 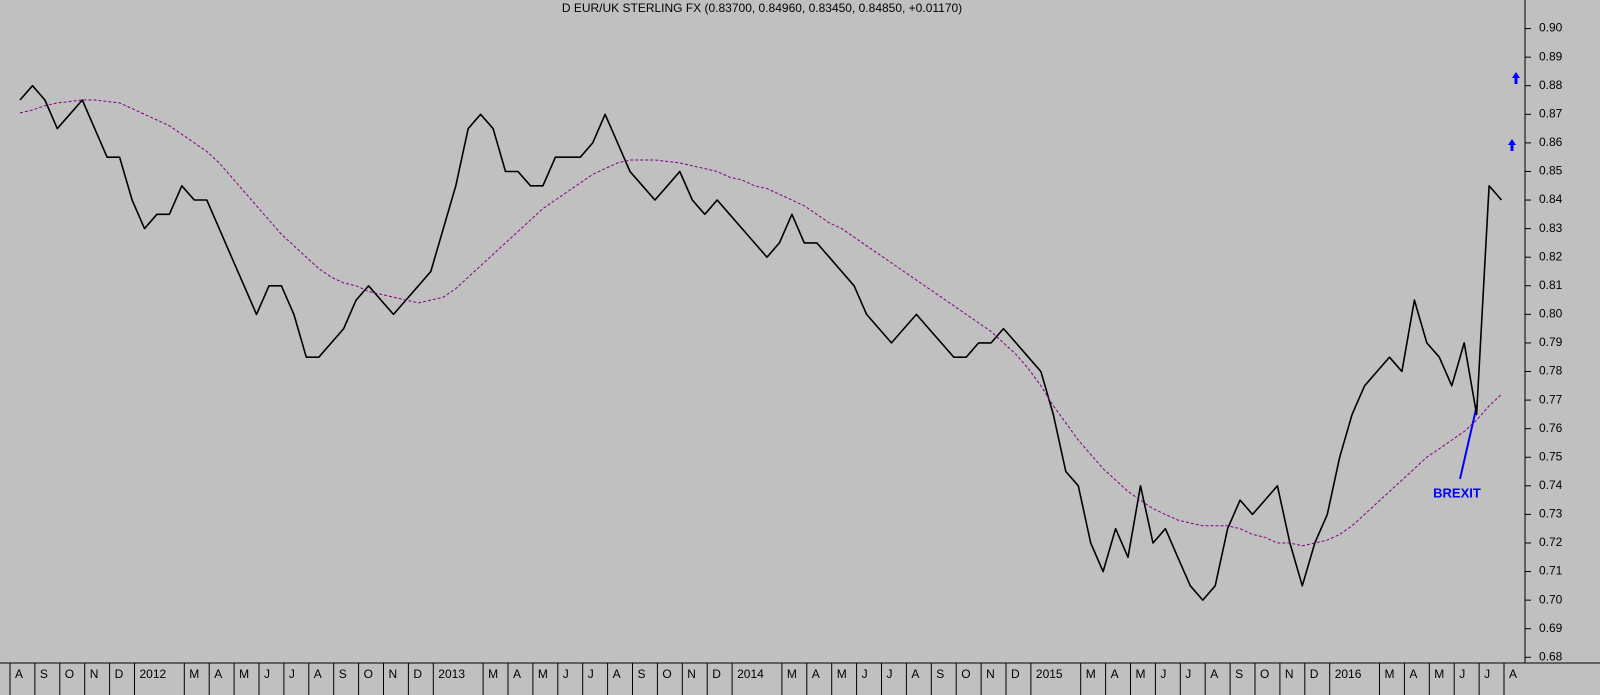 I want to click on x-tick-label: 2015, so click(x=1049, y=674).